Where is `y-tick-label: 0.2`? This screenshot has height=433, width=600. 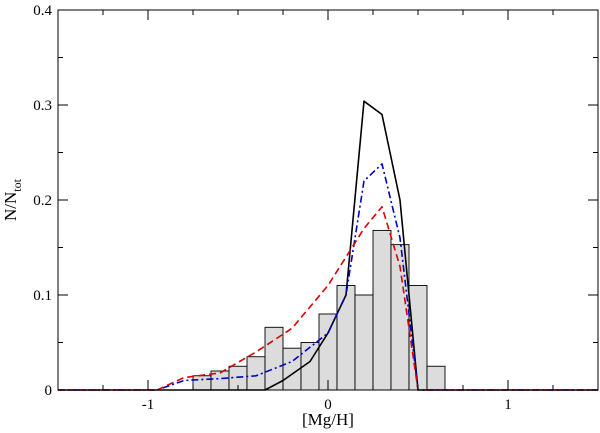 y-tick-label: 0.2 is located at coordinates (42, 201).